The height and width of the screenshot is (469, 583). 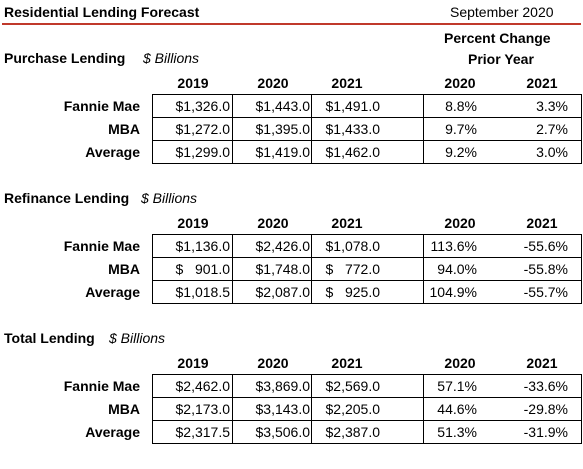 What do you see at coordinates (353, 129) in the screenshot?
I see `value-cell: $1,433.0` at bounding box center [353, 129].